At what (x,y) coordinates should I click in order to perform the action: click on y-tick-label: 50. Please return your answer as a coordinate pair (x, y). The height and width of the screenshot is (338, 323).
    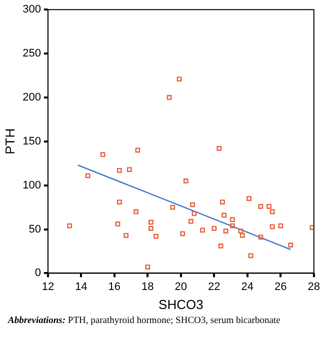
    Looking at the image, I should click on (34, 229).